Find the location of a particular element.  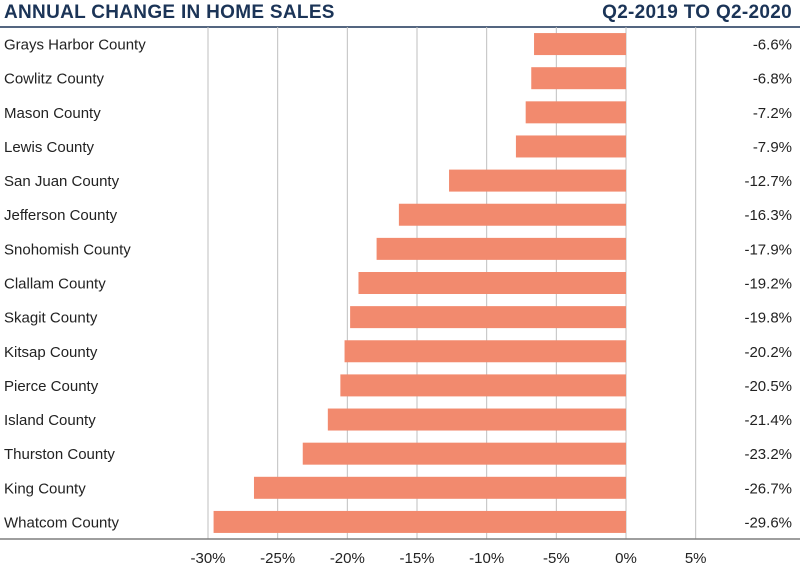

value-label-9: -20.2% is located at coordinates (768, 352).